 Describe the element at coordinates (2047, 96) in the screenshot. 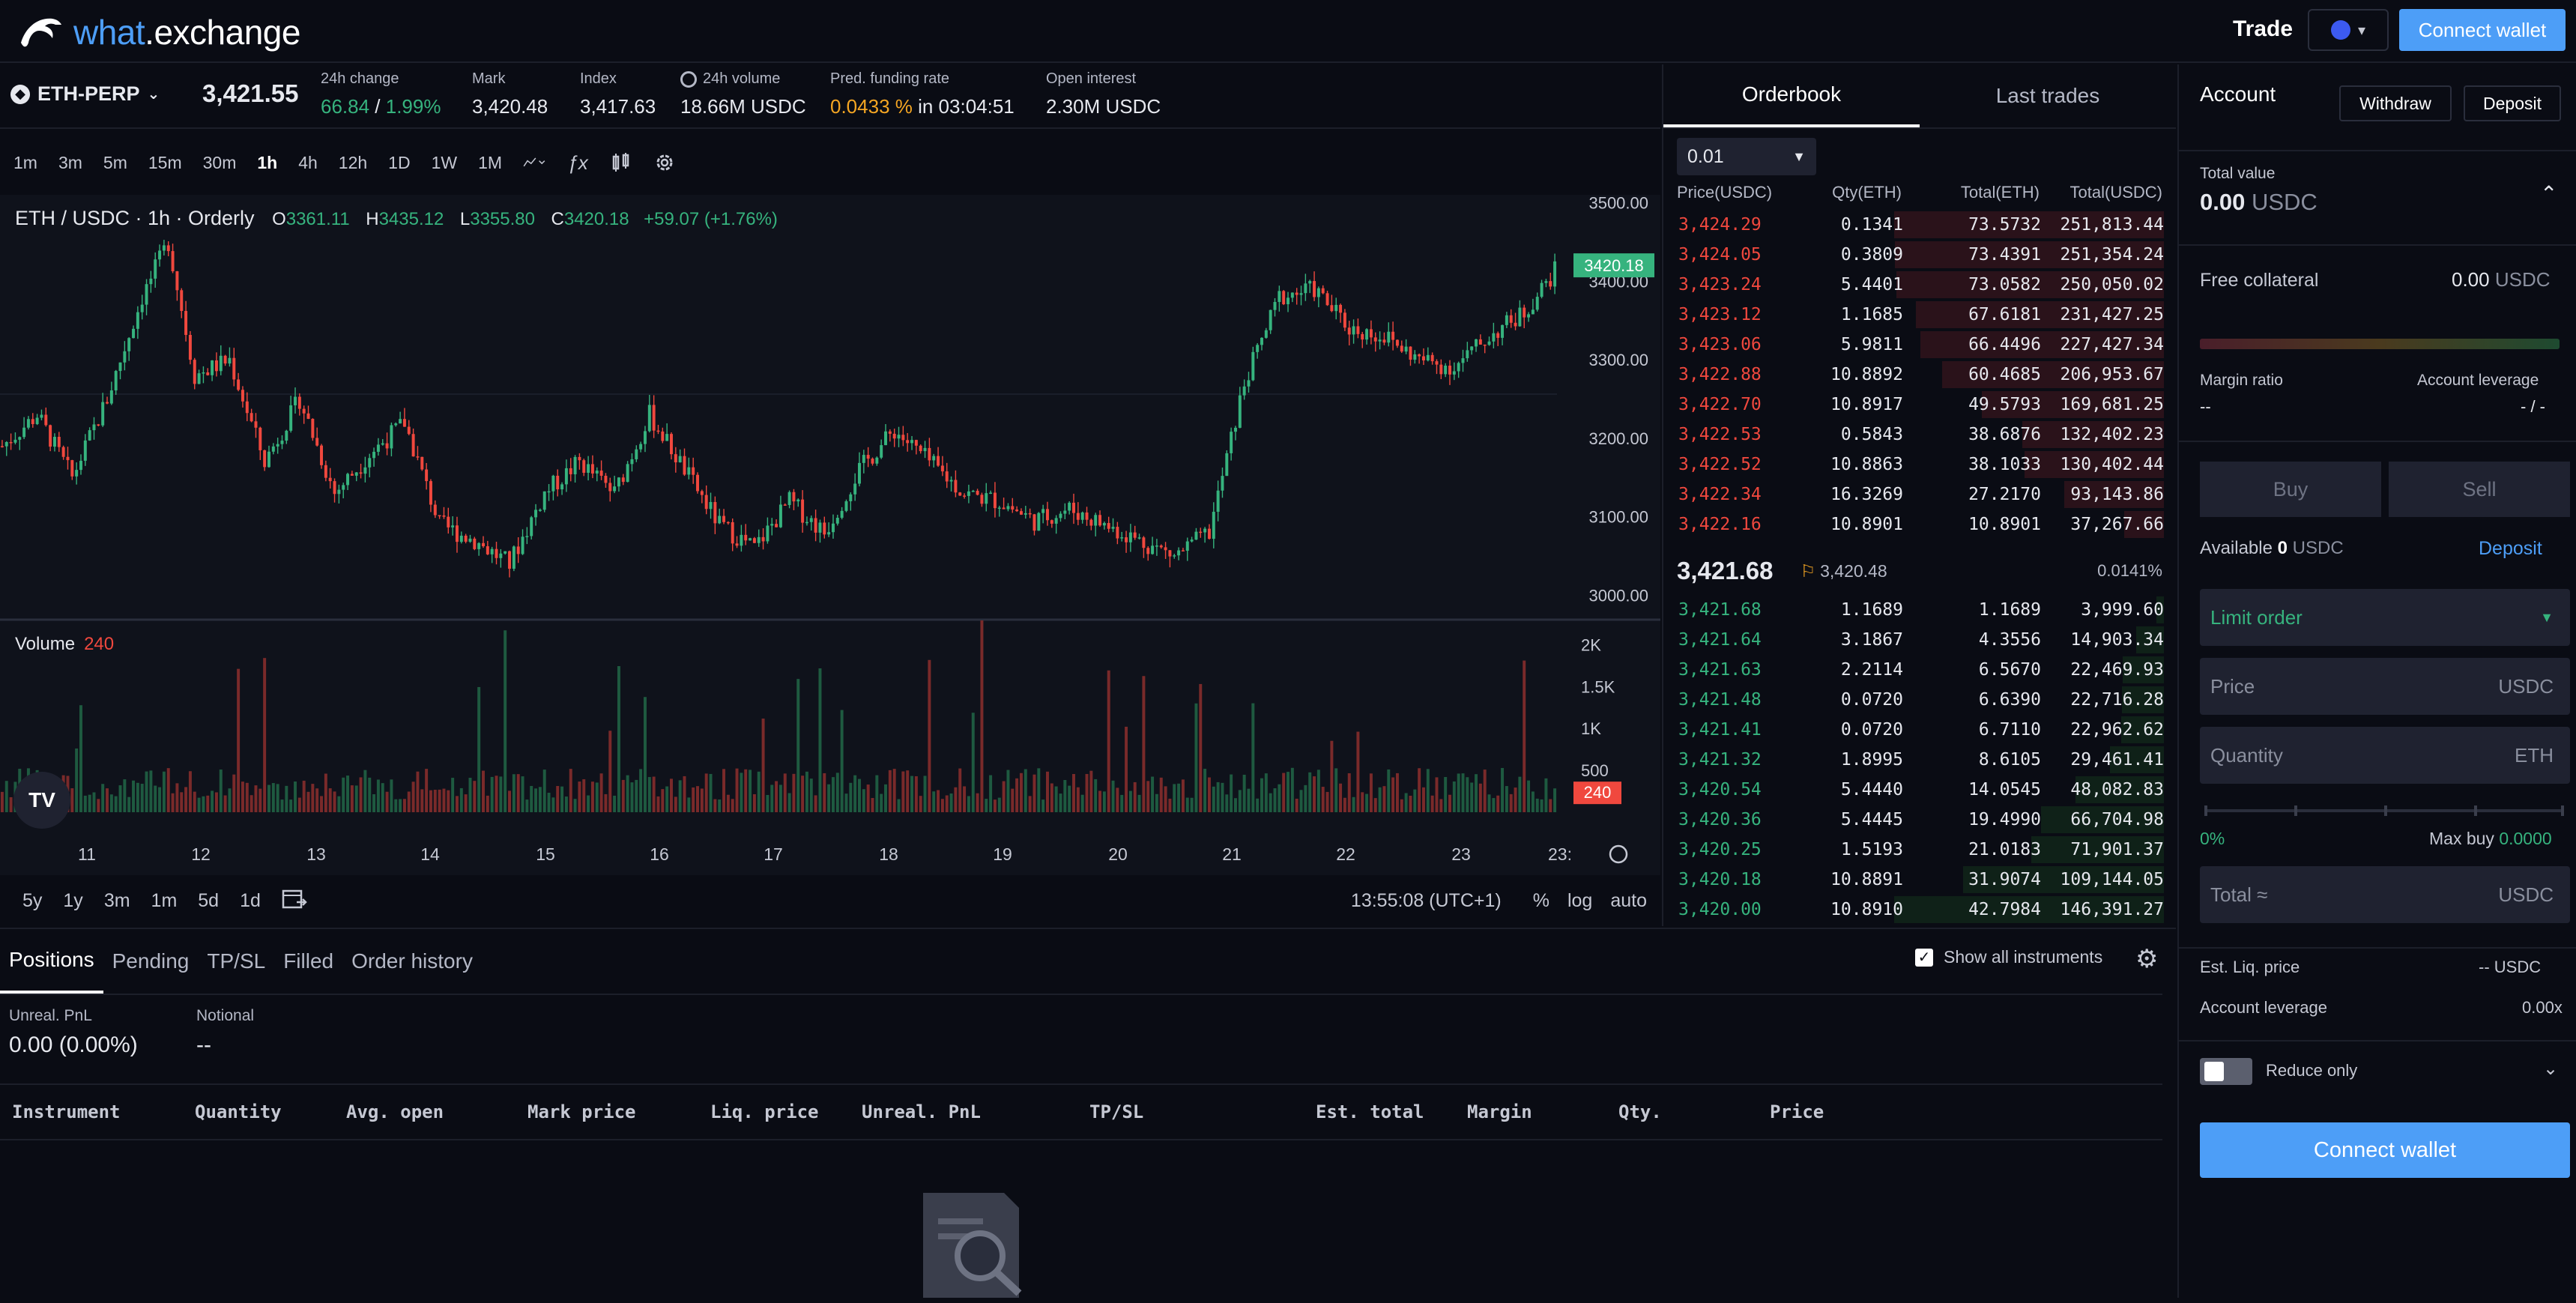

I see `tab-last-trades: Last trades` at that location.